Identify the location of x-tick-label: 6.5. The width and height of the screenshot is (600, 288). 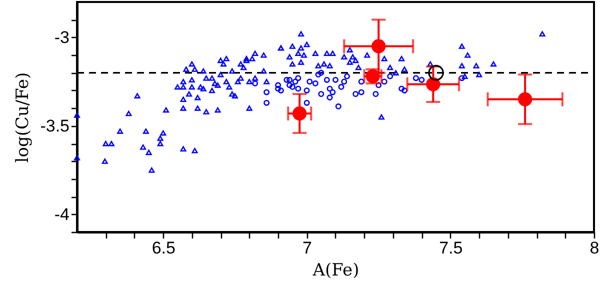
(164, 248).